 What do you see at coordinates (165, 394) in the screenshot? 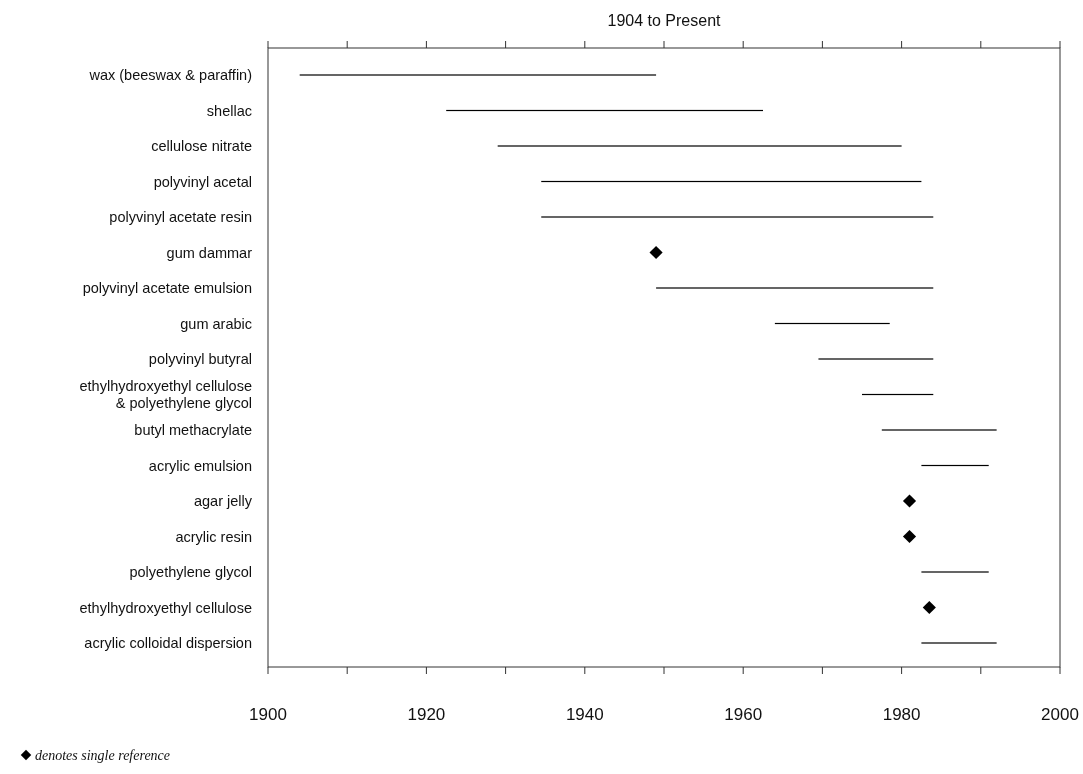
I see `y-tick-label: ethylhydroxyethyl cellulose & polyethylene glycol` at bounding box center [165, 394].